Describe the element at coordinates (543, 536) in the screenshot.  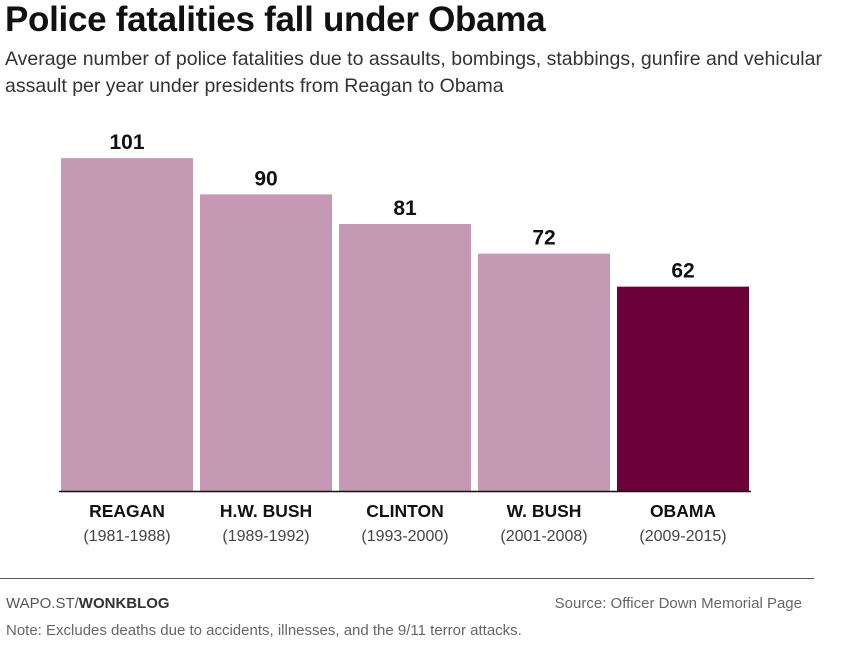
I see `category-period-label: (2001-2008)` at that location.